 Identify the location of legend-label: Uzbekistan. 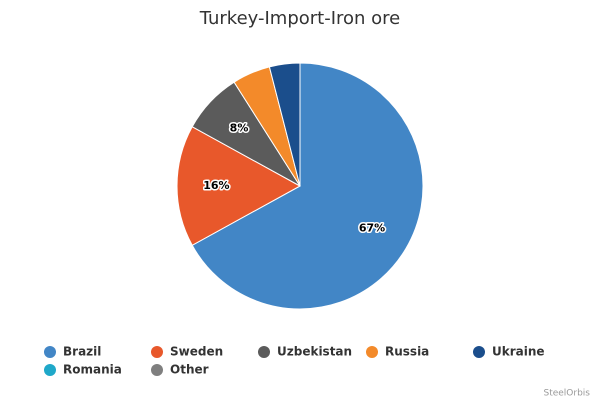
(314, 352).